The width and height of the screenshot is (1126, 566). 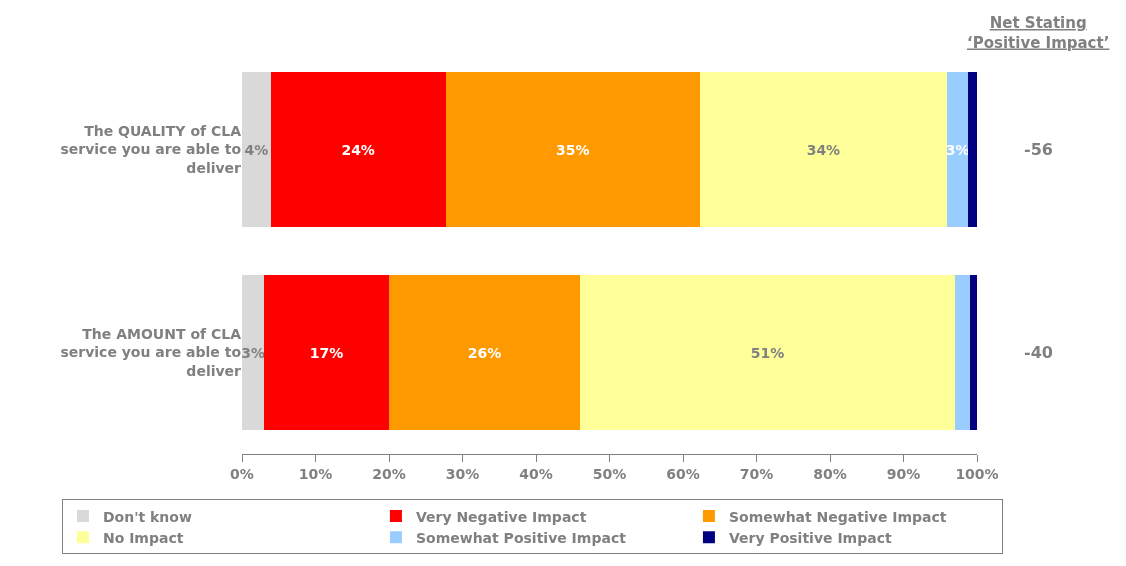 I want to click on x-tick-label: 0%, so click(x=242, y=473).